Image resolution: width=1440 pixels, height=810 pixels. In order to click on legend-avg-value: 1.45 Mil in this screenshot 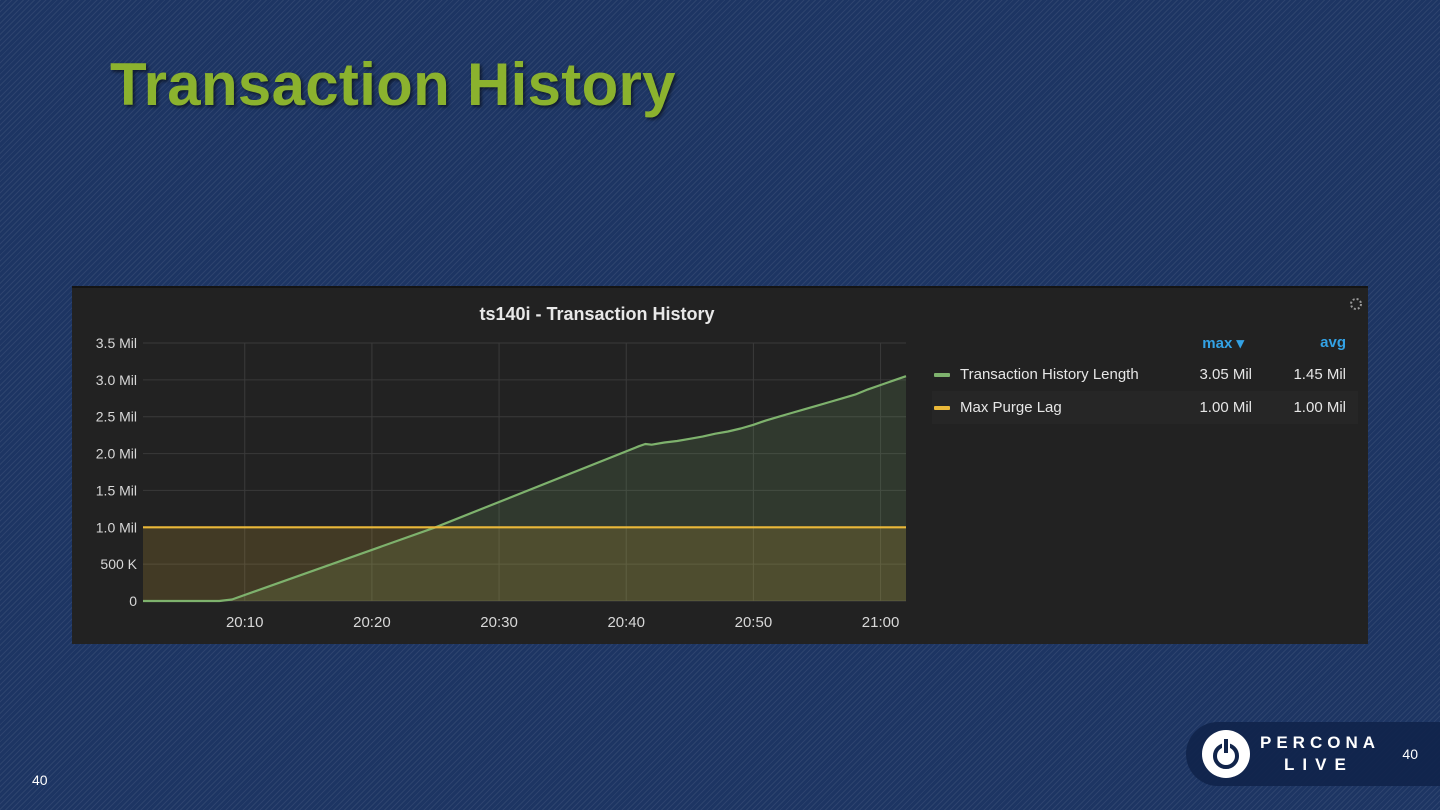, I will do `click(1319, 374)`.